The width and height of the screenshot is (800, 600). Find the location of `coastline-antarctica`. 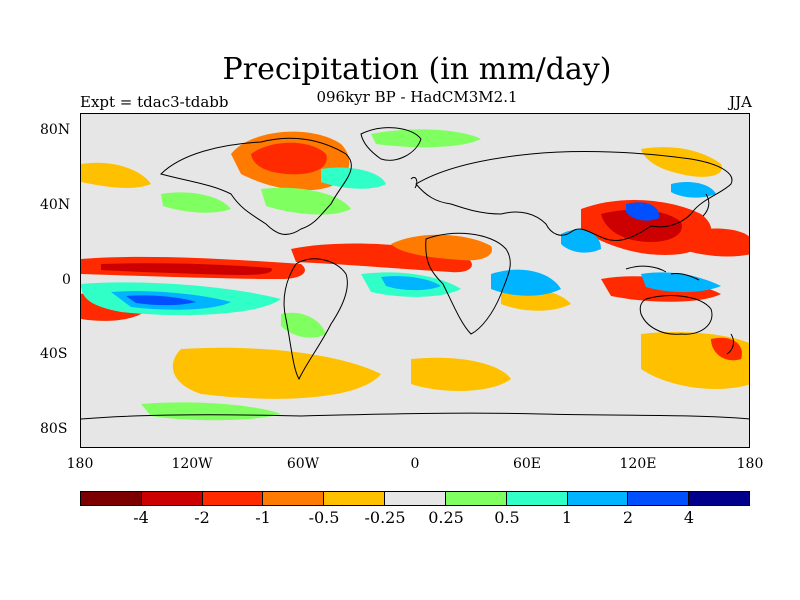

coastline-antarctica is located at coordinates (415, 416).